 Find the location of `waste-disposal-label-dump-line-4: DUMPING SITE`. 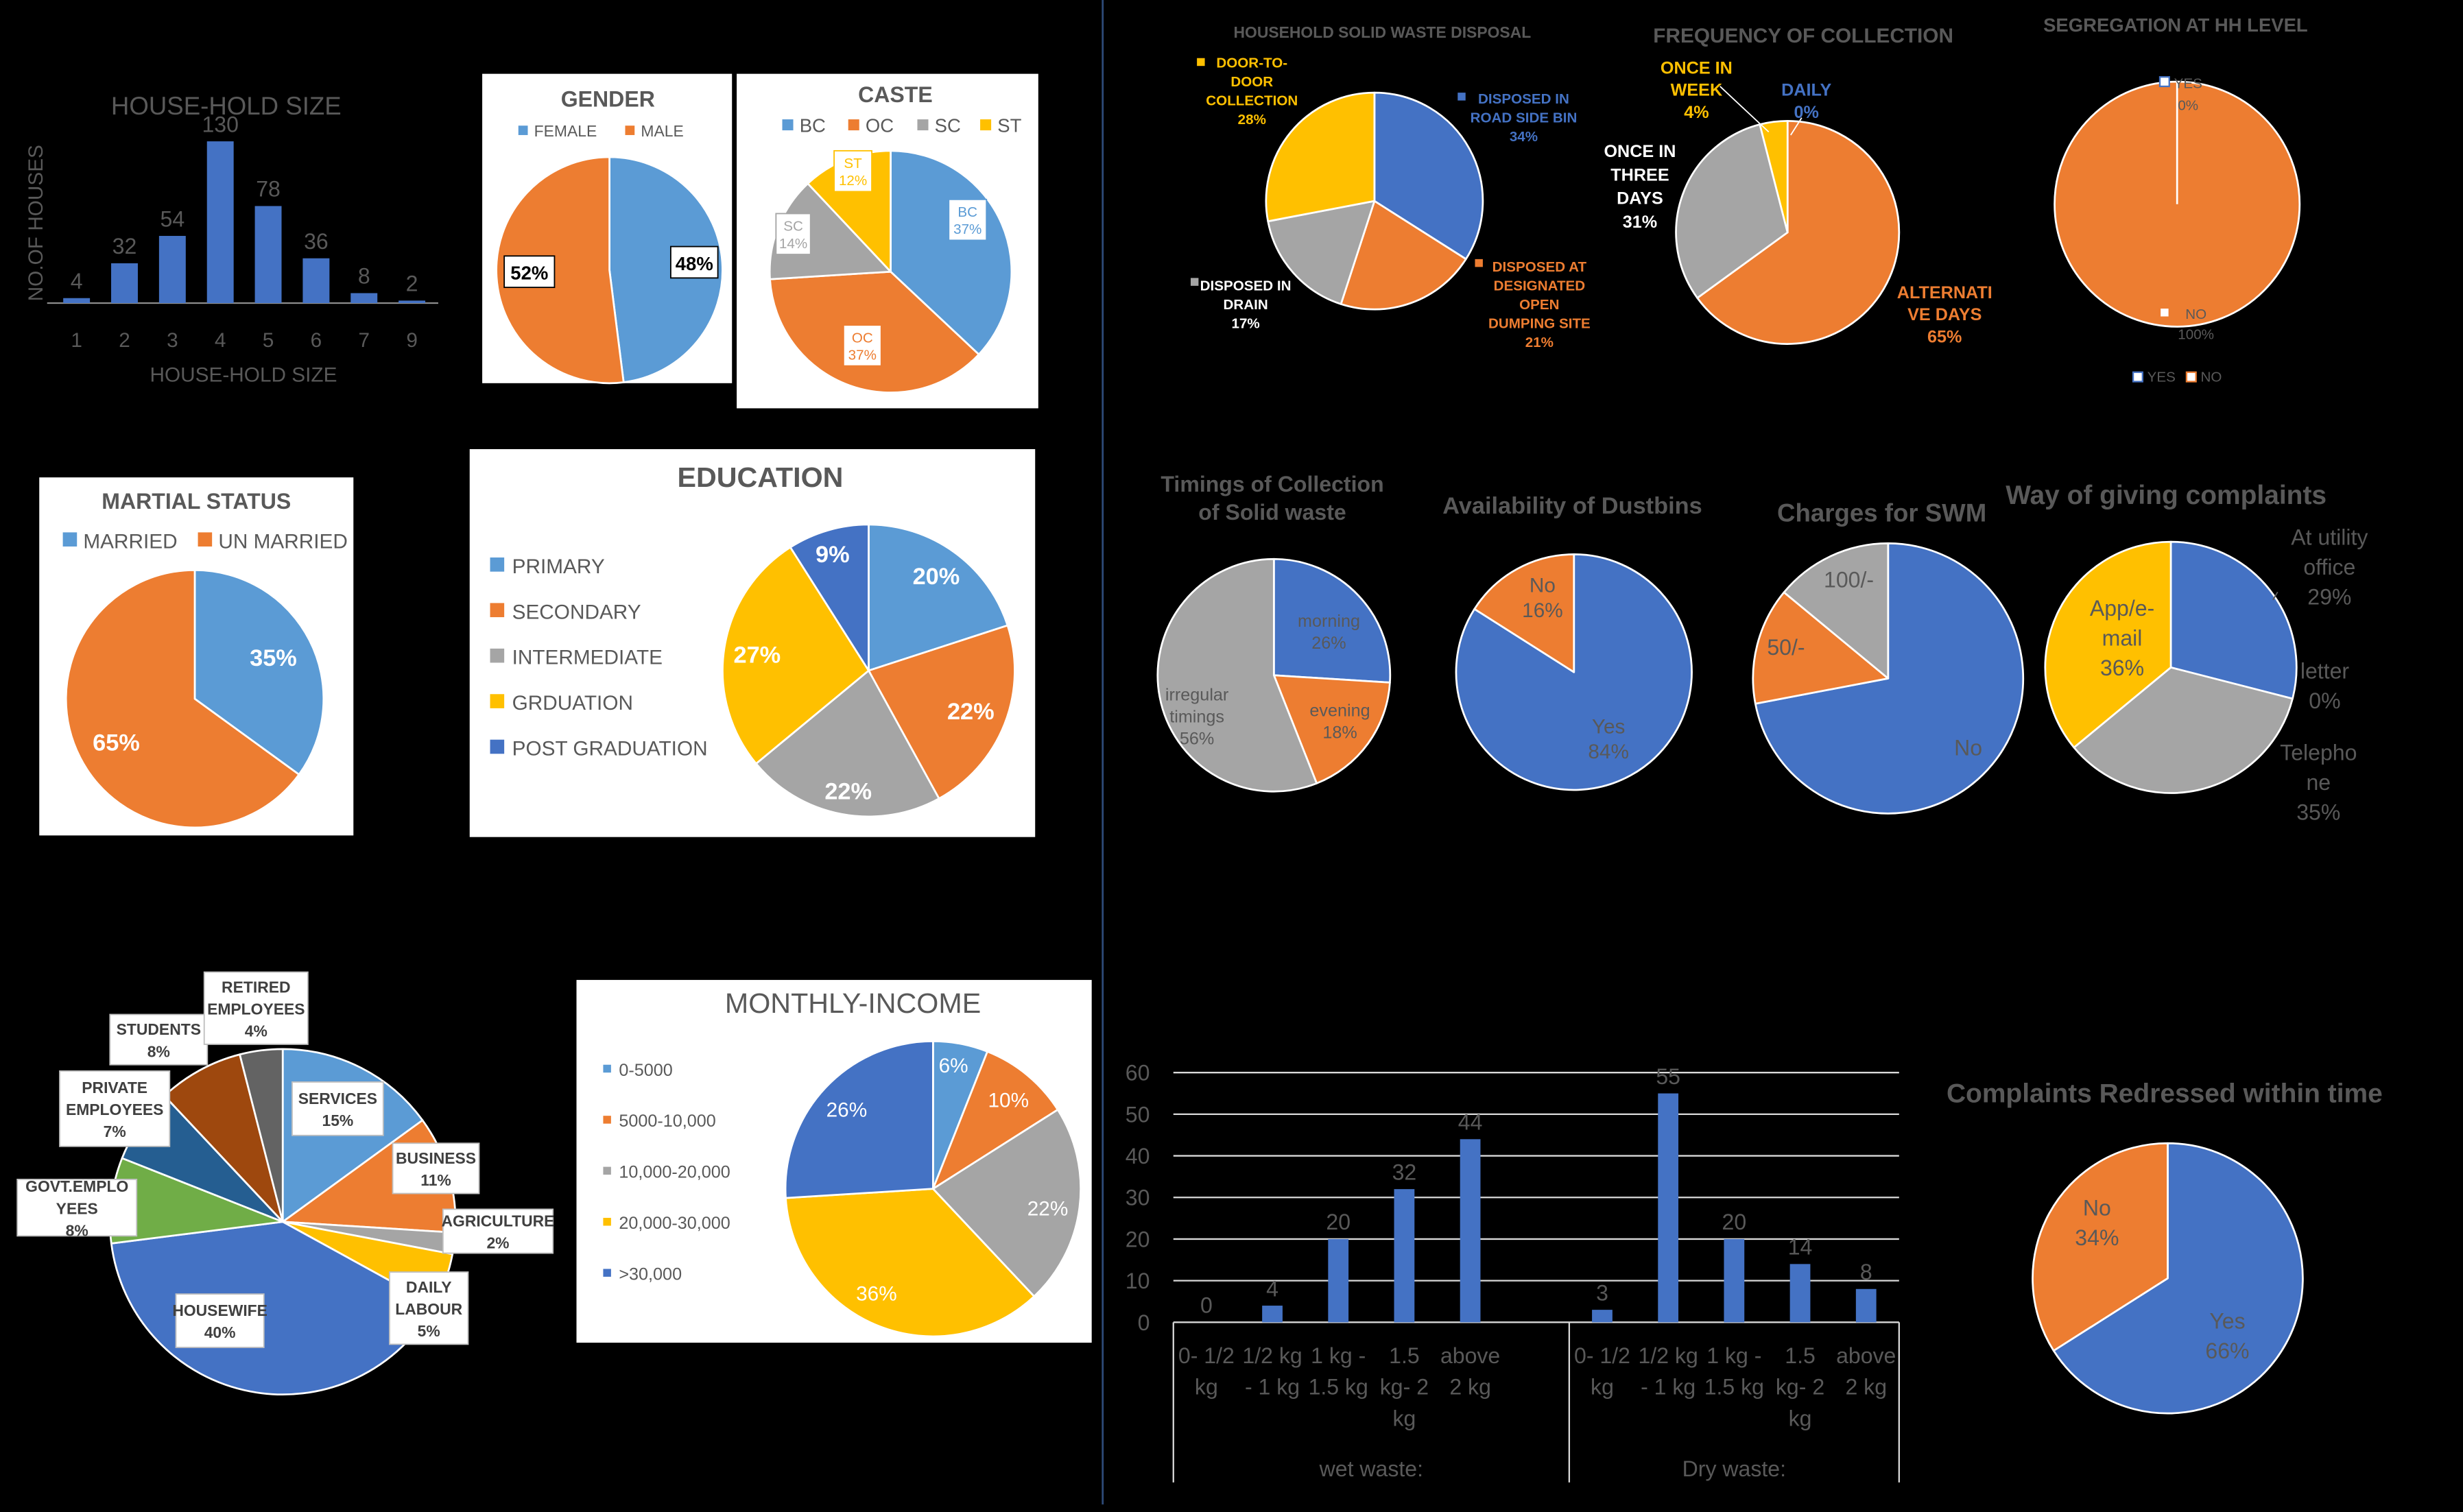

waste-disposal-label-dump-line-4: DUMPING SITE is located at coordinates (1540, 324).